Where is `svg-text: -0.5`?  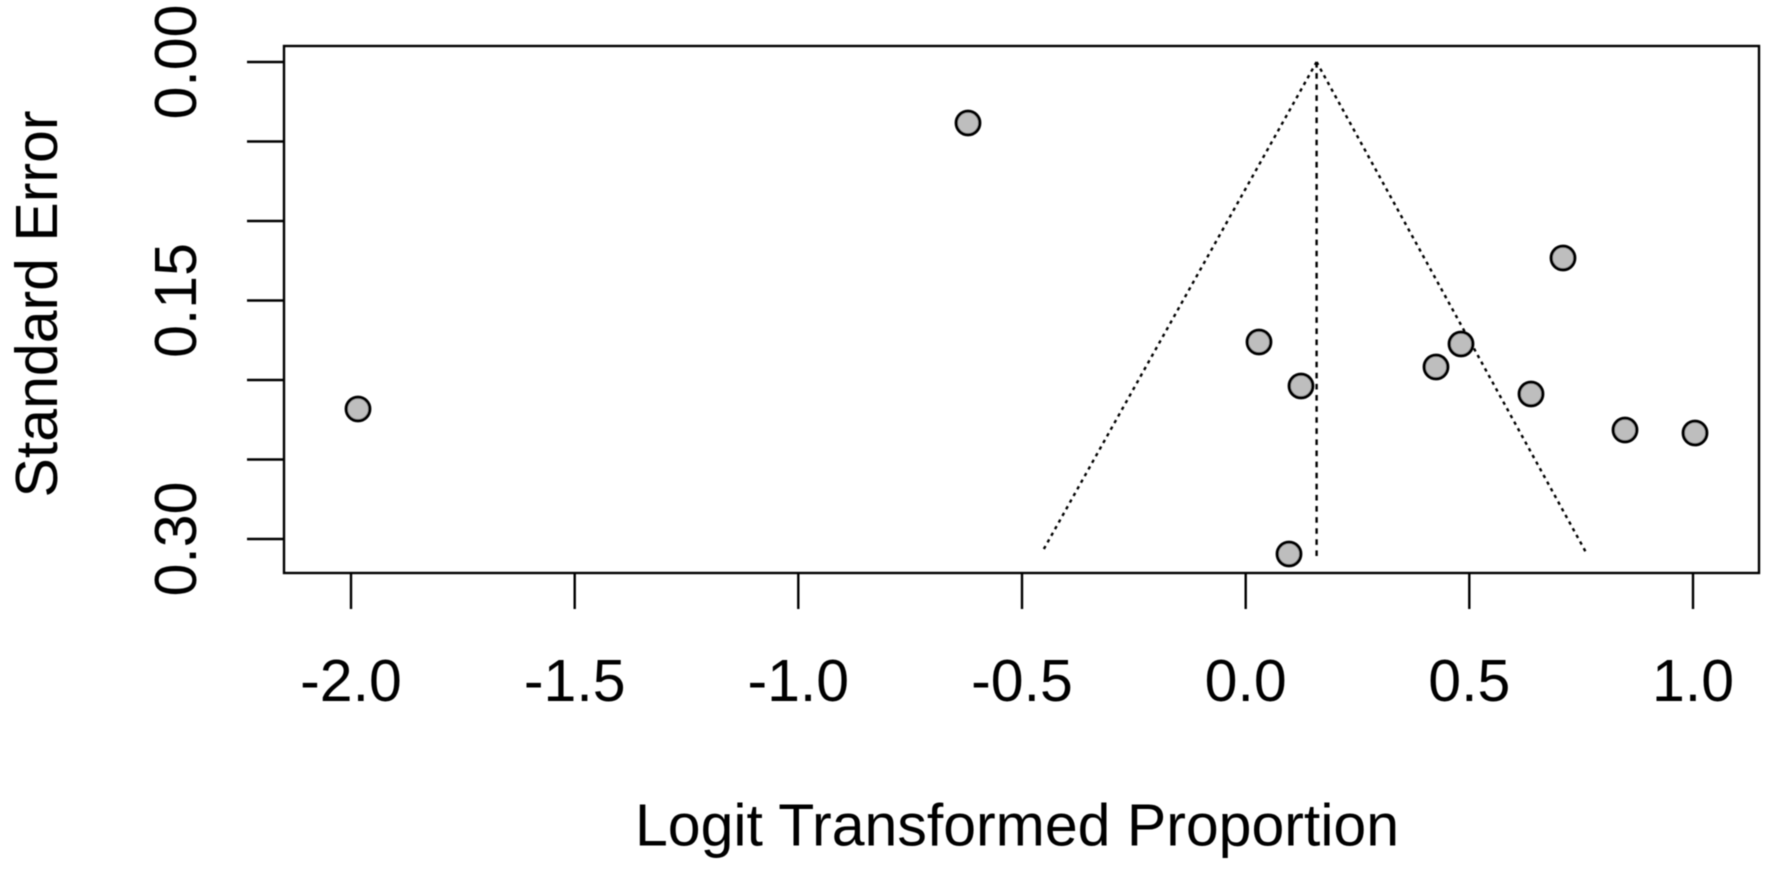 svg-text: -0.5 is located at coordinates (1022, 681).